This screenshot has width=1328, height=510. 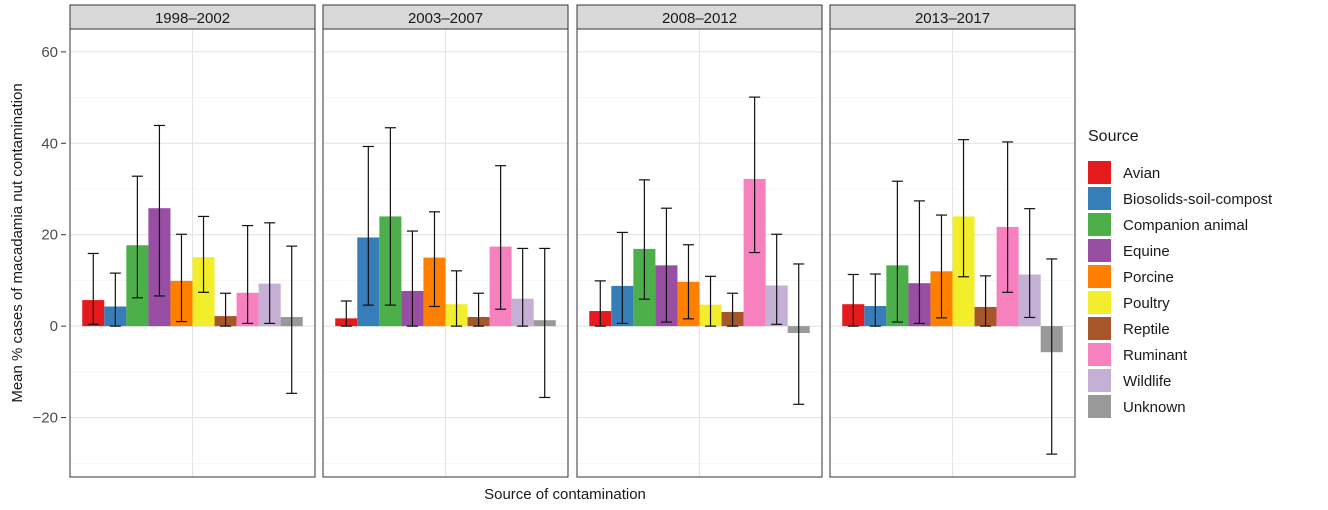 What do you see at coordinates (1154, 407) in the screenshot?
I see `legend-label: Unknown` at bounding box center [1154, 407].